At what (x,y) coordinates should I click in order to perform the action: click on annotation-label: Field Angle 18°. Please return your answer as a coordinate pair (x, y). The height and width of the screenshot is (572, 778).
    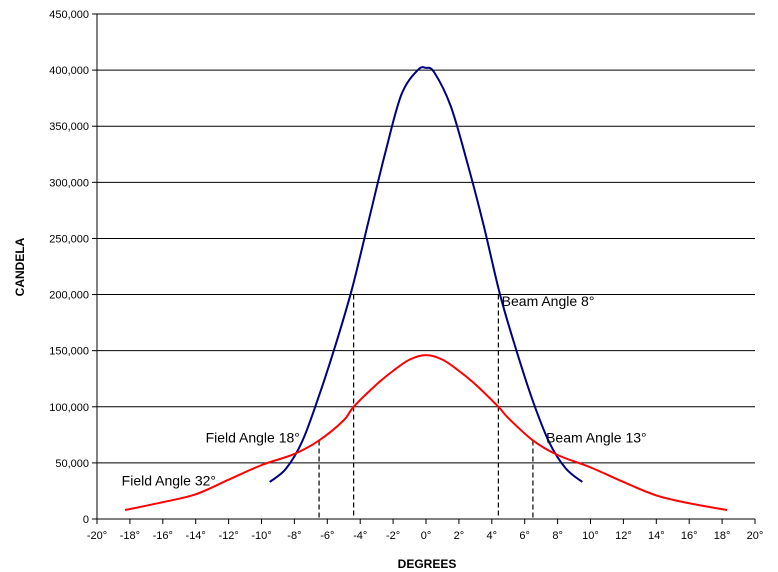
    Looking at the image, I should click on (253, 438).